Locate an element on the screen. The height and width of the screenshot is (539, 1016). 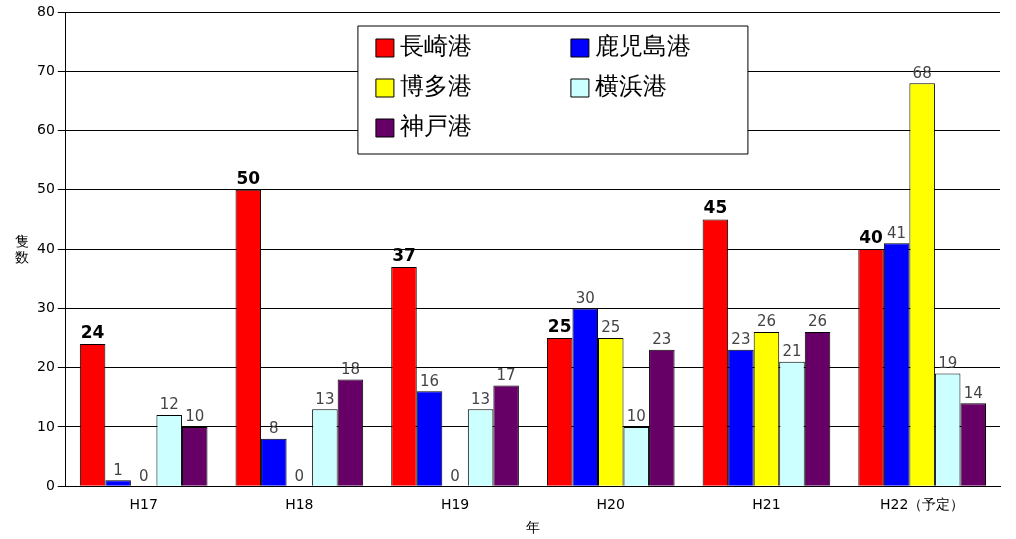
x-tick-label: H22（予定） is located at coordinates (922, 504).